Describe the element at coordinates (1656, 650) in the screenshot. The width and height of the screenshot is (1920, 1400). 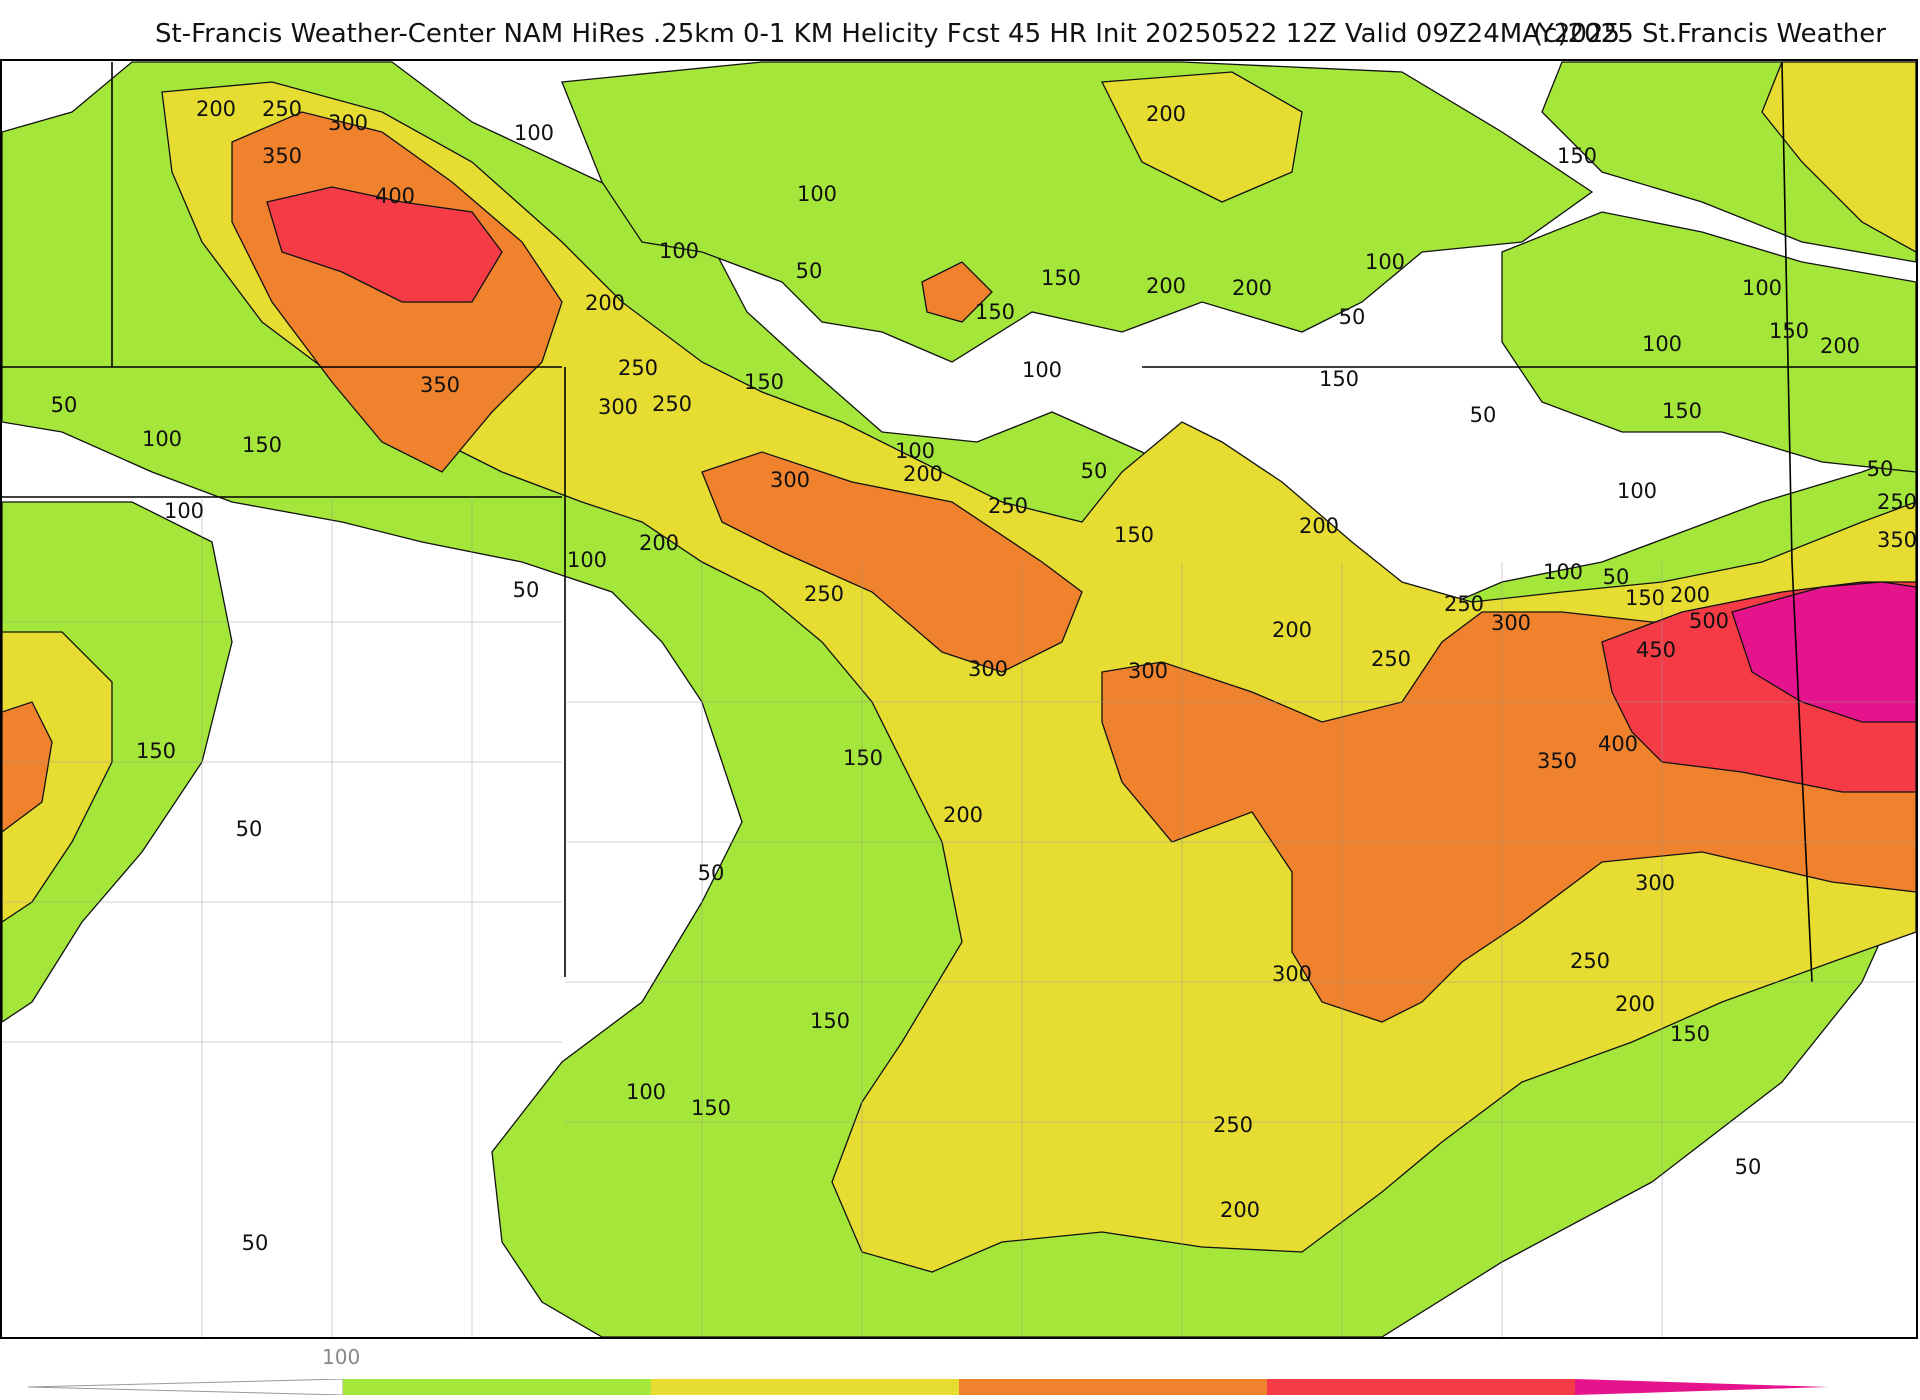
I see `contour-label: 450` at that location.